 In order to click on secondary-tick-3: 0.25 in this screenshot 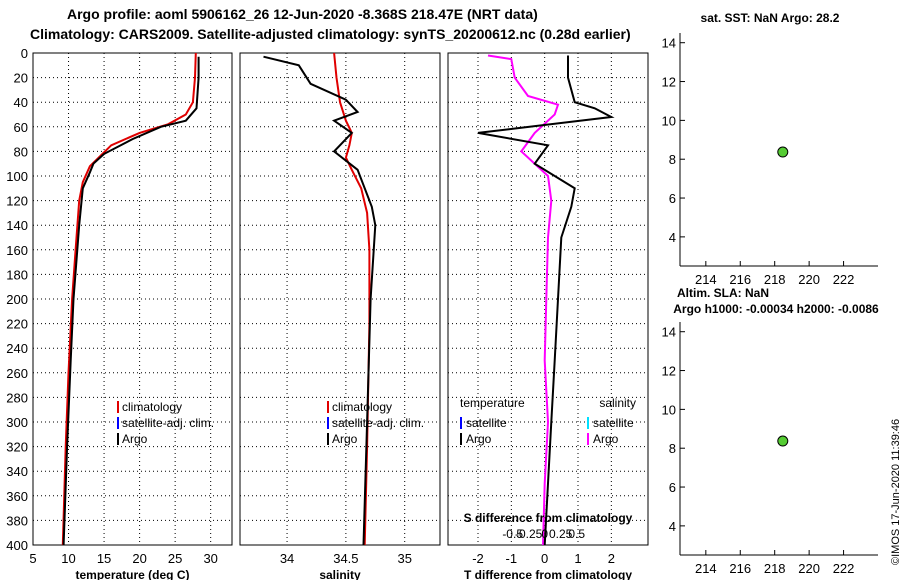, I will do `click(561, 534)`.